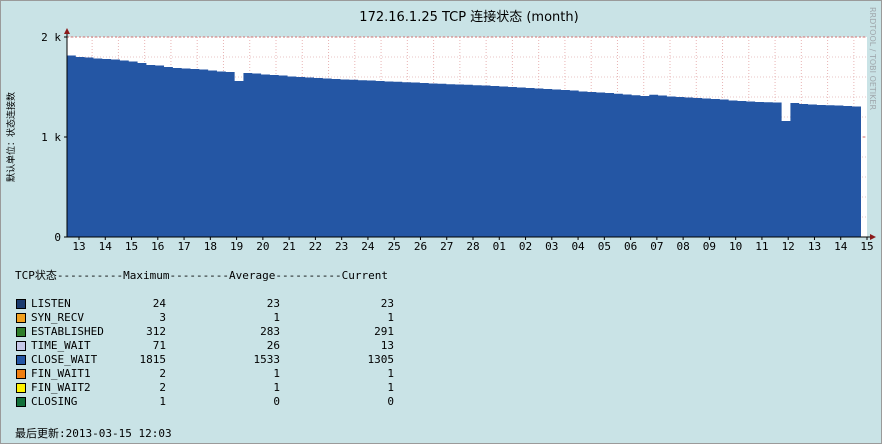 This screenshot has height=444, width=882. What do you see at coordinates (551, 246) in the screenshot?
I see `x-tick-label: 03` at bounding box center [551, 246].